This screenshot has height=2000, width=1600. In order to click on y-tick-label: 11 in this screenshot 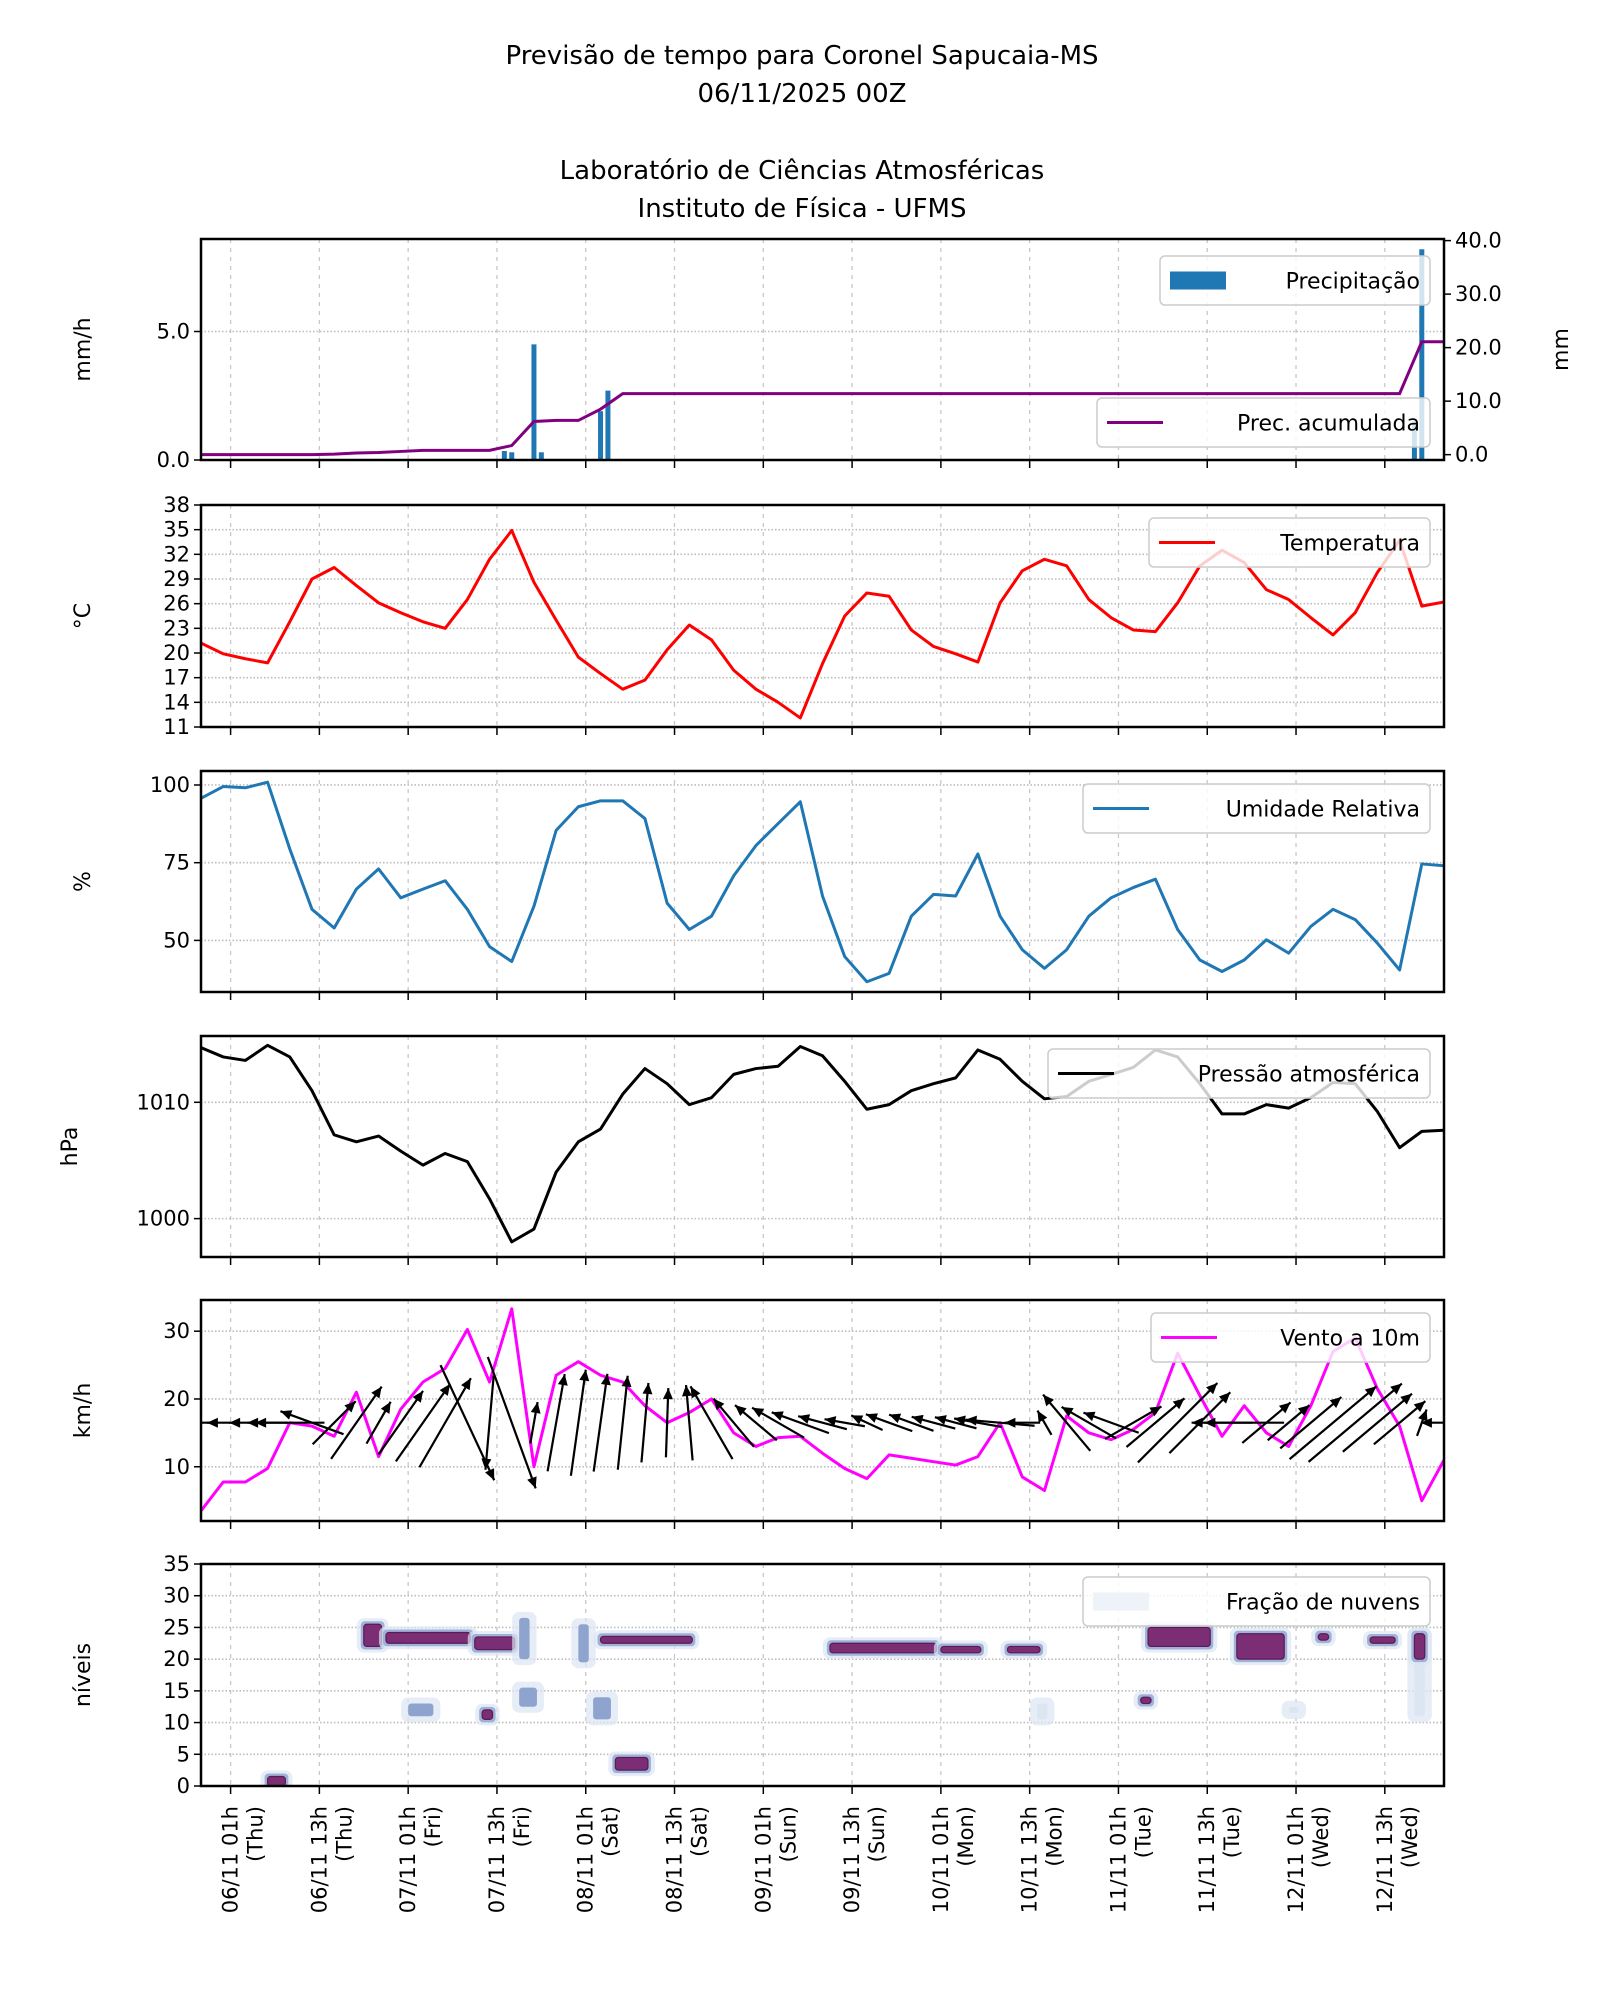, I will do `click(176, 727)`.